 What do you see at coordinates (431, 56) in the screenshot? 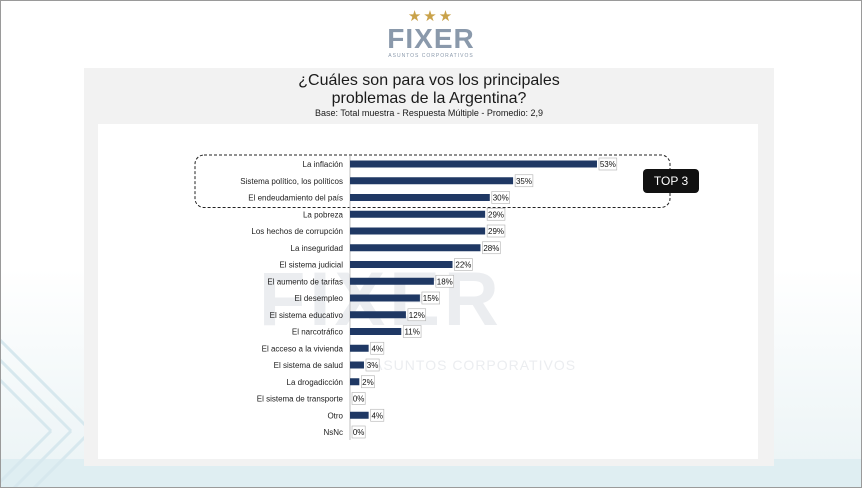
I see `logo-tagline: ASUNTOS CORPORATIVOS` at bounding box center [431, 56].